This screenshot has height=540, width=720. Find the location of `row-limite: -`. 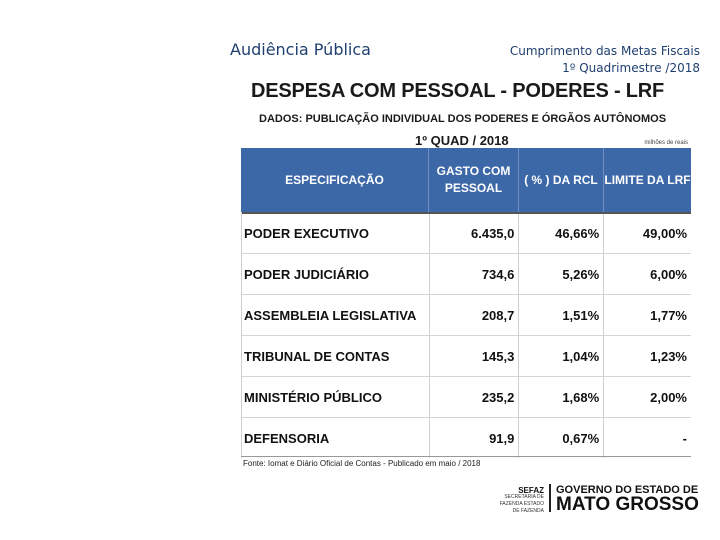

row-limite: - is located at coordinates (684, 438).